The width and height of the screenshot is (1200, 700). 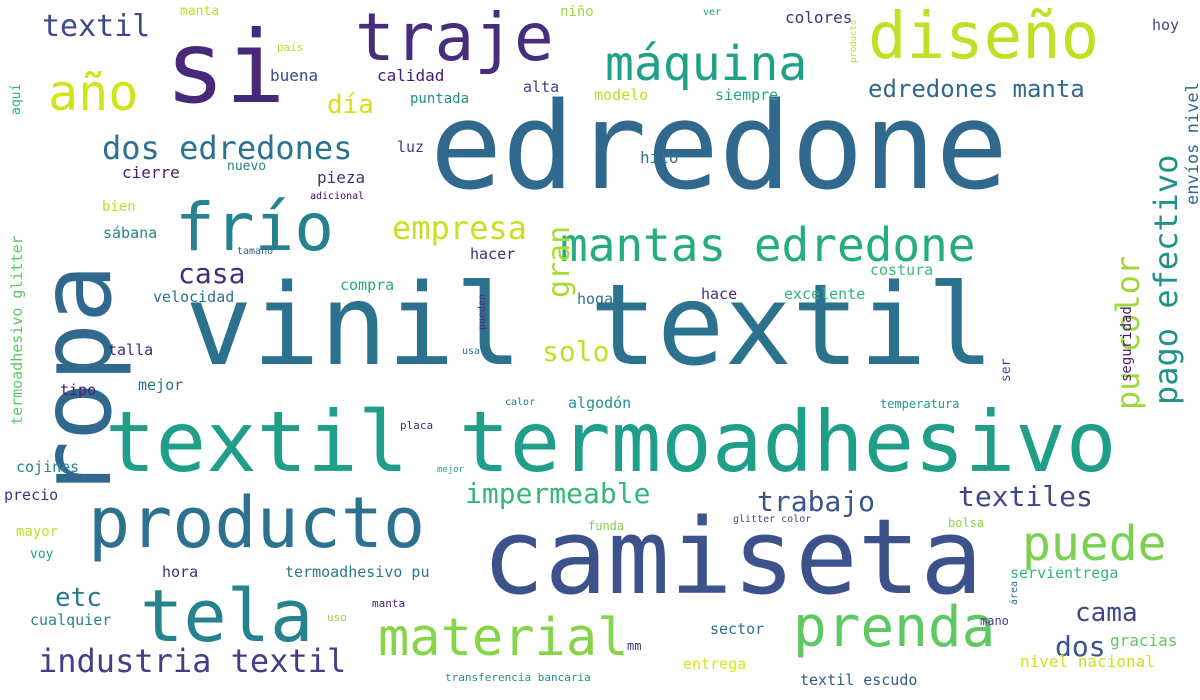 I want to click on cloud-word: vinil textil, so click(x=590, y=326).